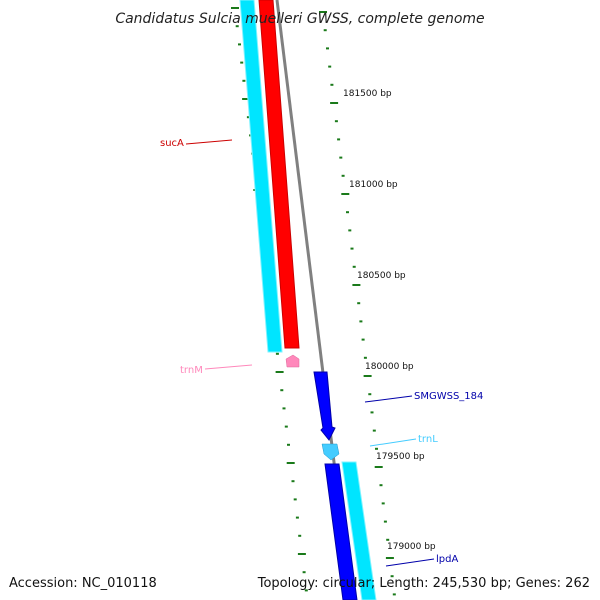 The width and height of the screenshot is (600, 600). I want to click on scale-label-180500: 180500 bp, so click(381, 276).